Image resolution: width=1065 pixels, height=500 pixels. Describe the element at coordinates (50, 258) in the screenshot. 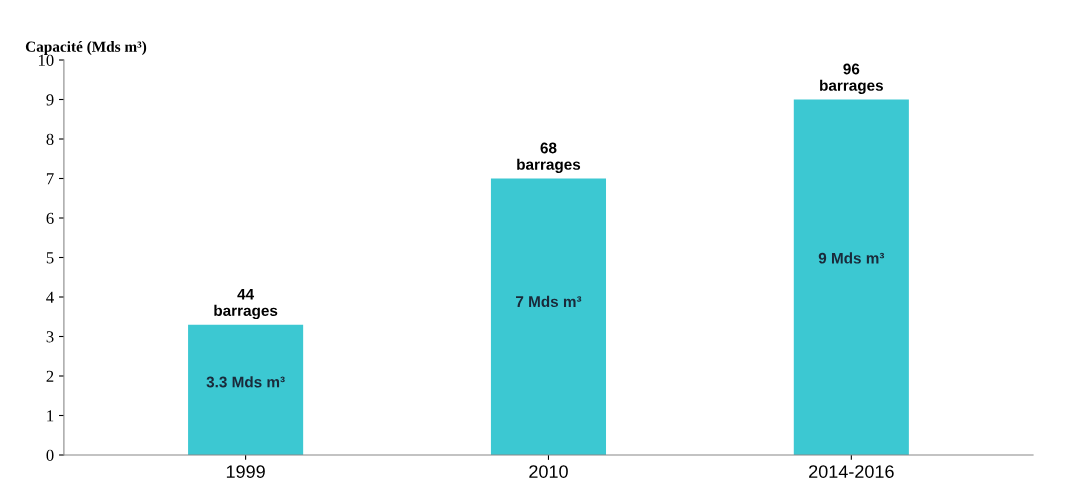

I see `y-tick-label: 5` at that location.